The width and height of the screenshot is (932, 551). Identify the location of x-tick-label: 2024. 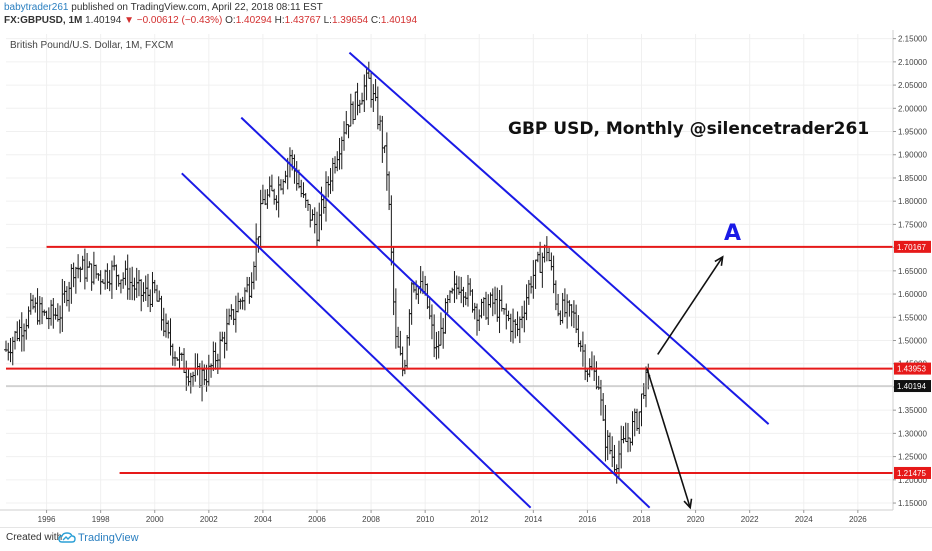
(804, 519).